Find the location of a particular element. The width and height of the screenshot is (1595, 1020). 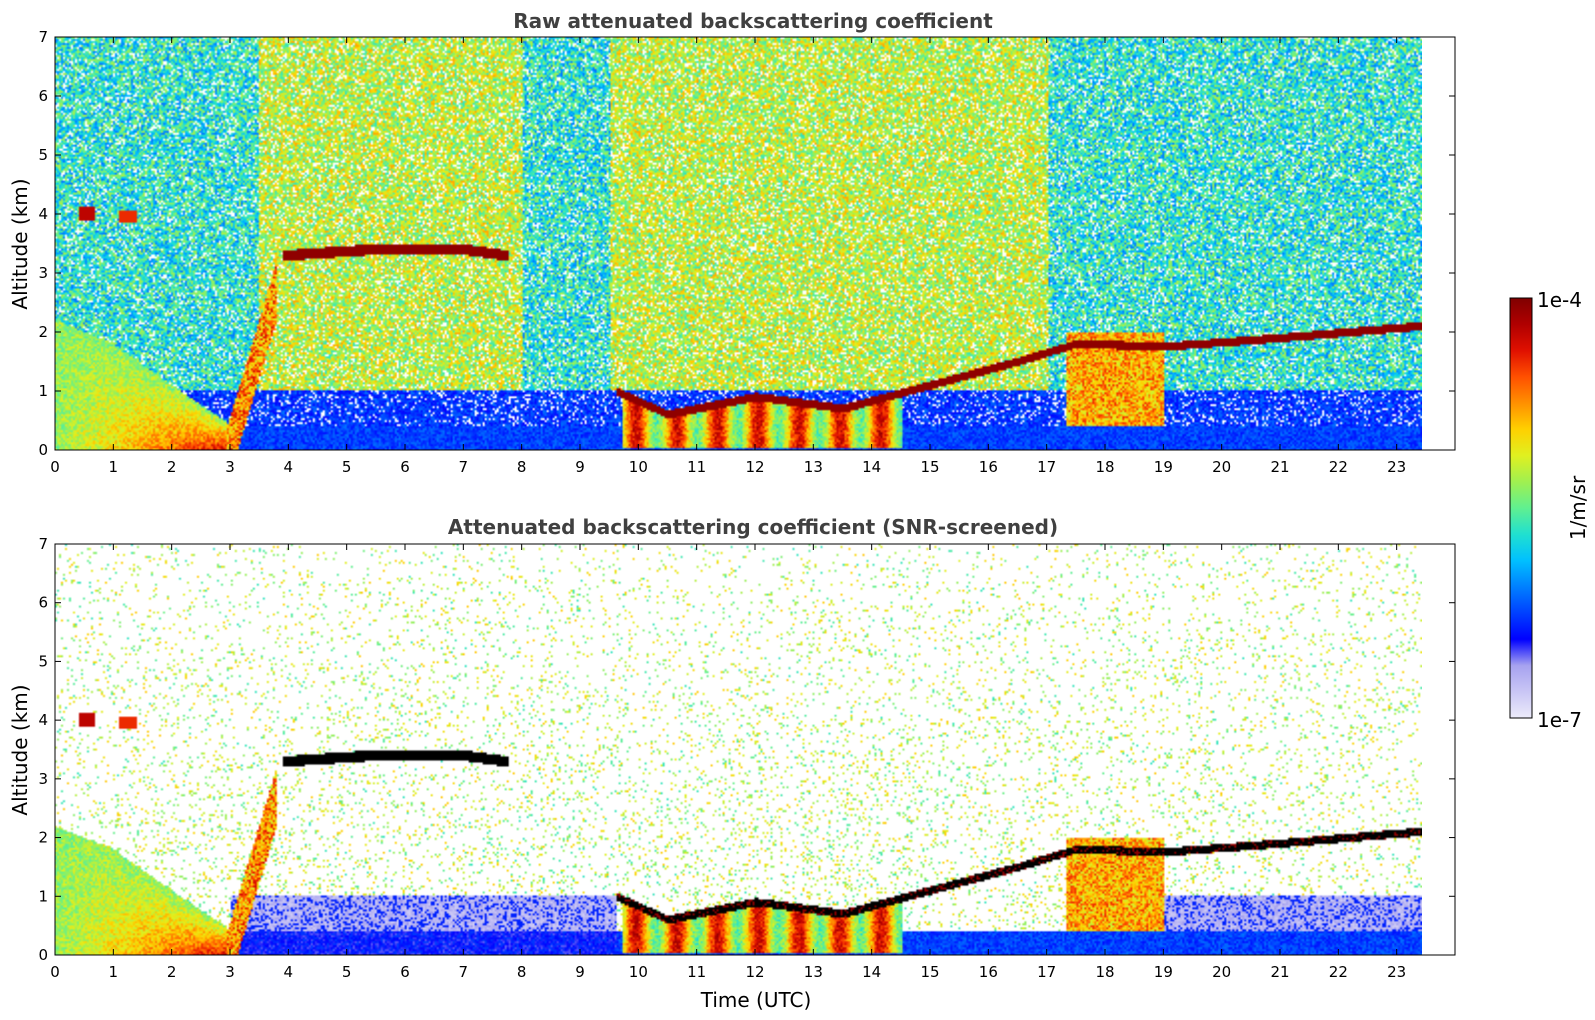

colorbar-unit-label: 1/m/sr is located at coordinates (1578, 507).